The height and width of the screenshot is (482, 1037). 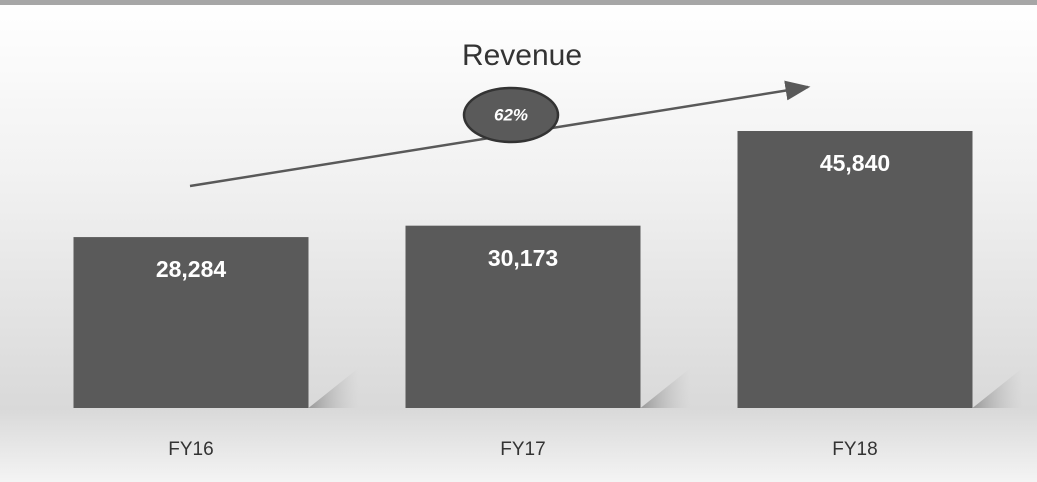 I want to click on value-label: 45,840, so click(x=855, y=163).